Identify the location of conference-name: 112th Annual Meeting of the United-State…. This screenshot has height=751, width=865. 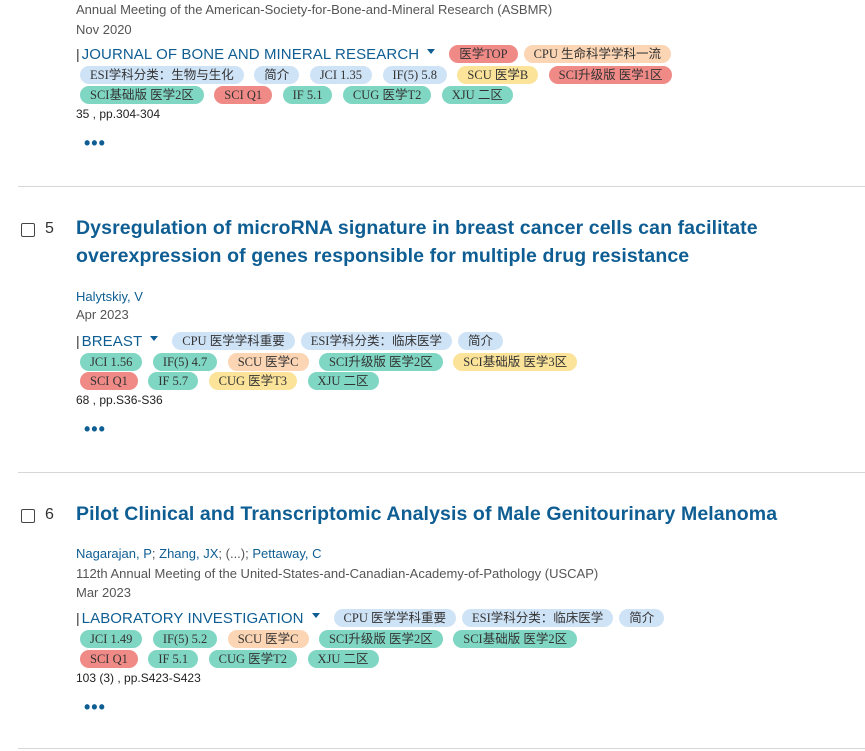
(337, 573).